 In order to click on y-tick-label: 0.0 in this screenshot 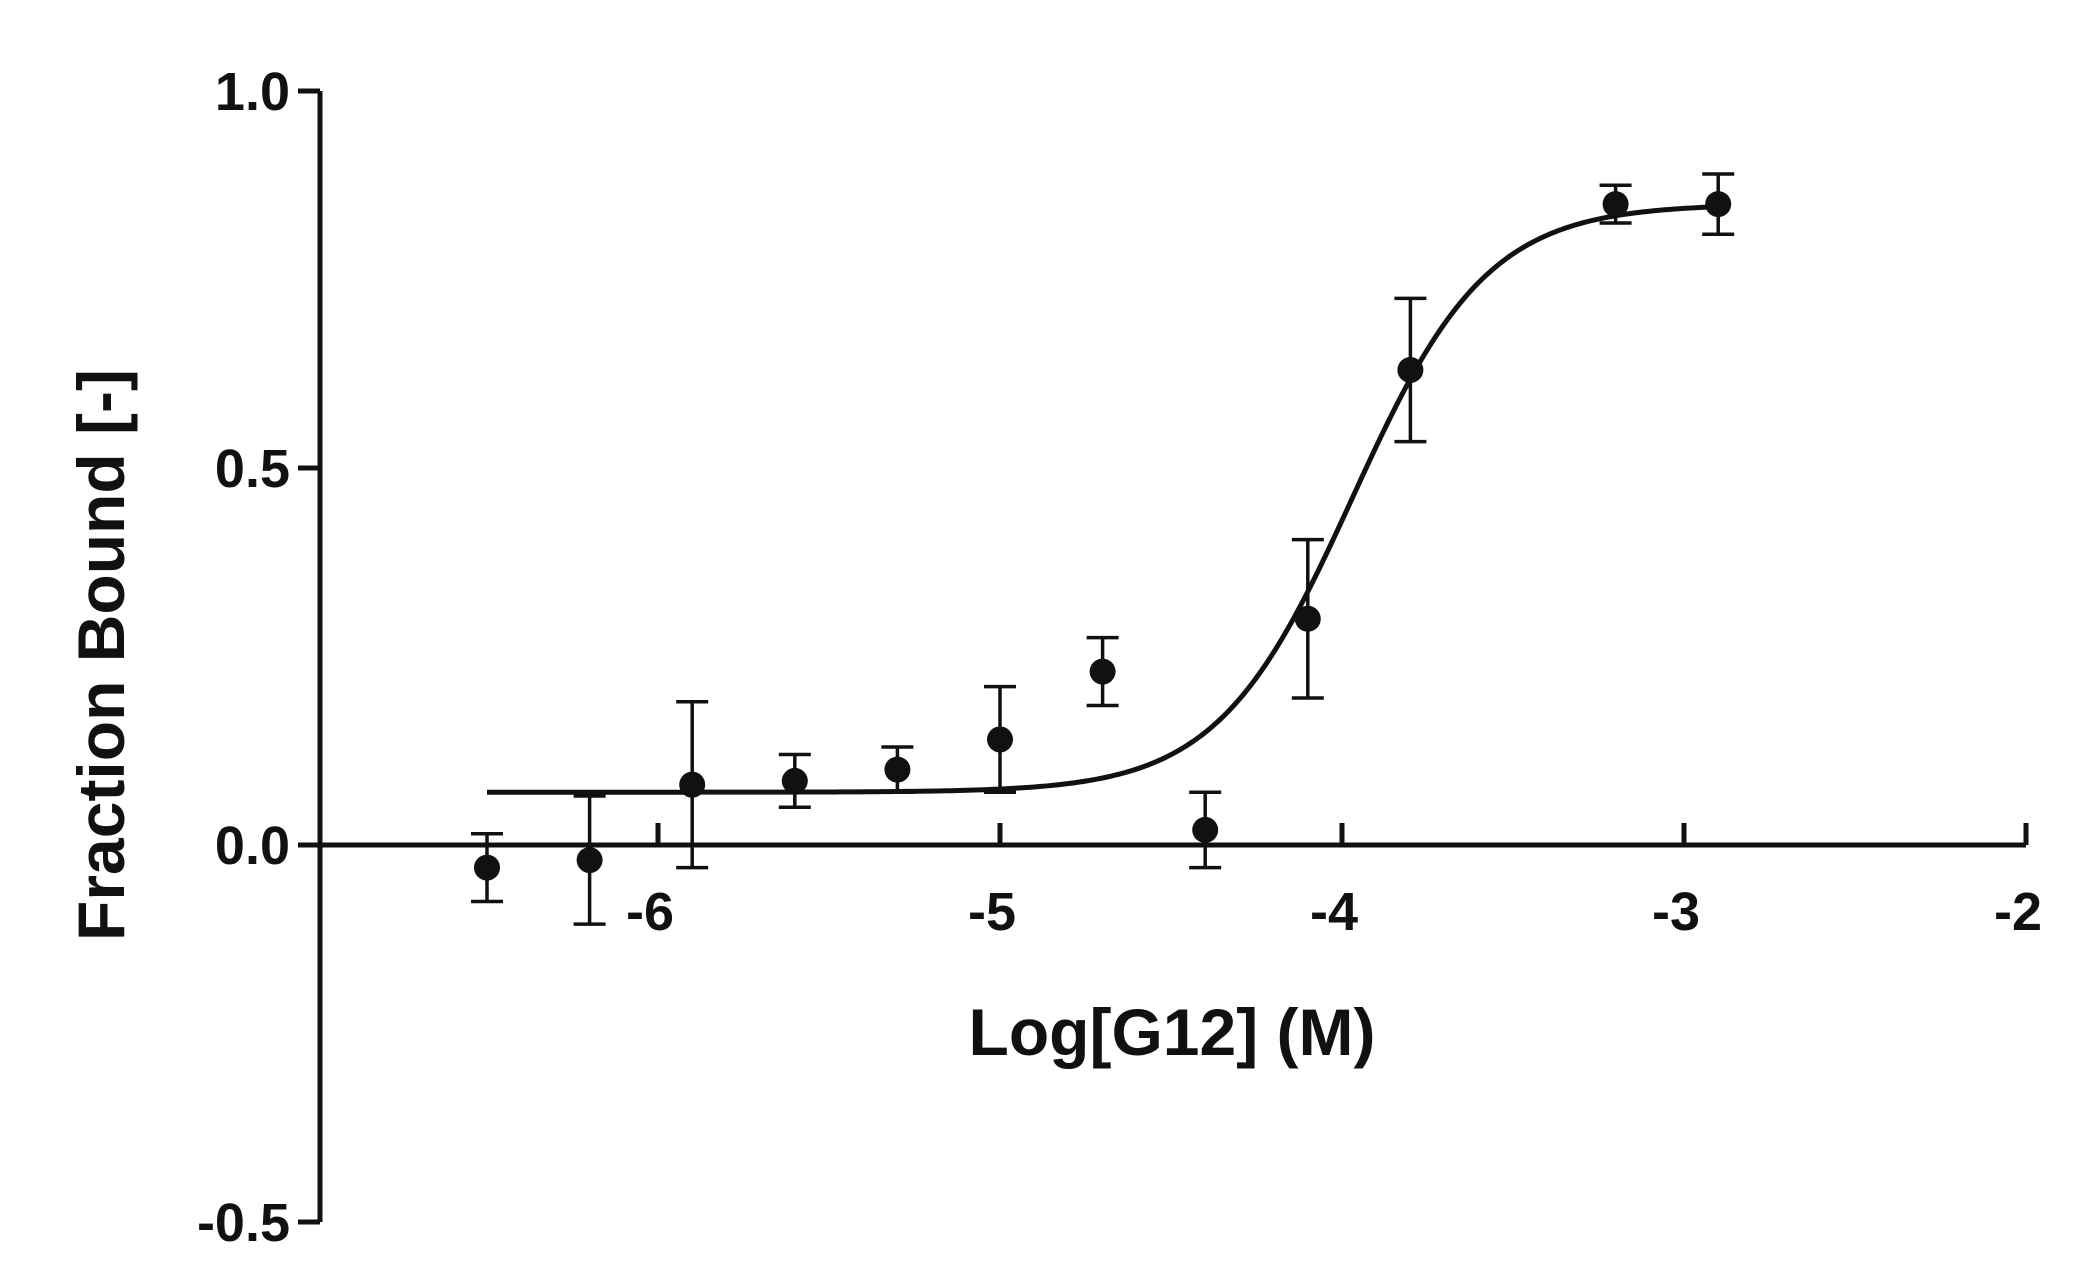, I will do `click(252, 846)`.